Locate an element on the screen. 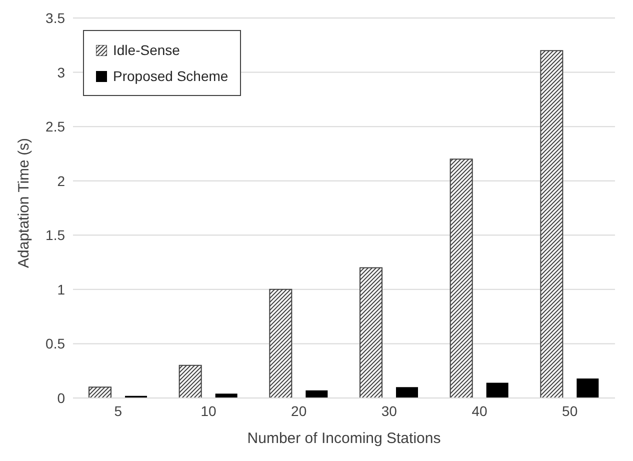 The width and height of the screenshot is (633, 461). x-tick-label: 50 is located at coordinates (570, 410).